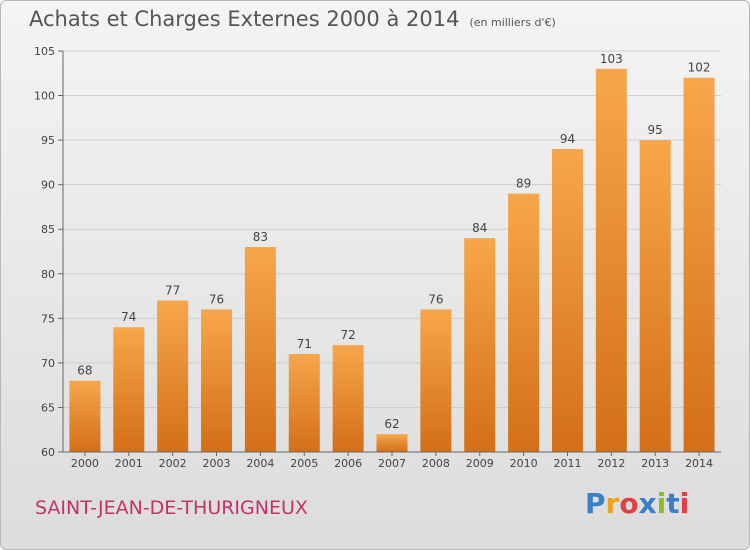 The width and height of the screenshot is (750, 550). What do you see at coordinates (304, 463) in the screenshot?
I see `x-tick-label: 2005` at bounding box center [304, 463].